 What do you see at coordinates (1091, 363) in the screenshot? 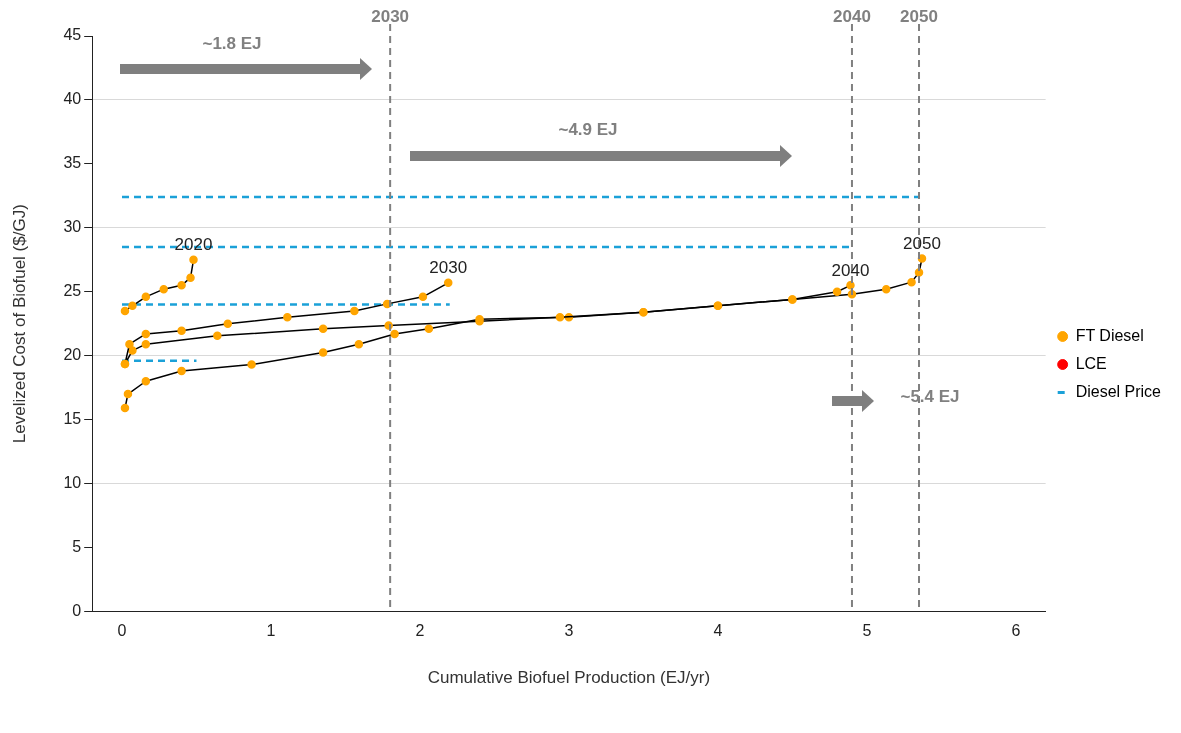
I see `legend-label: LCE` at bounding box center [1091, 363].